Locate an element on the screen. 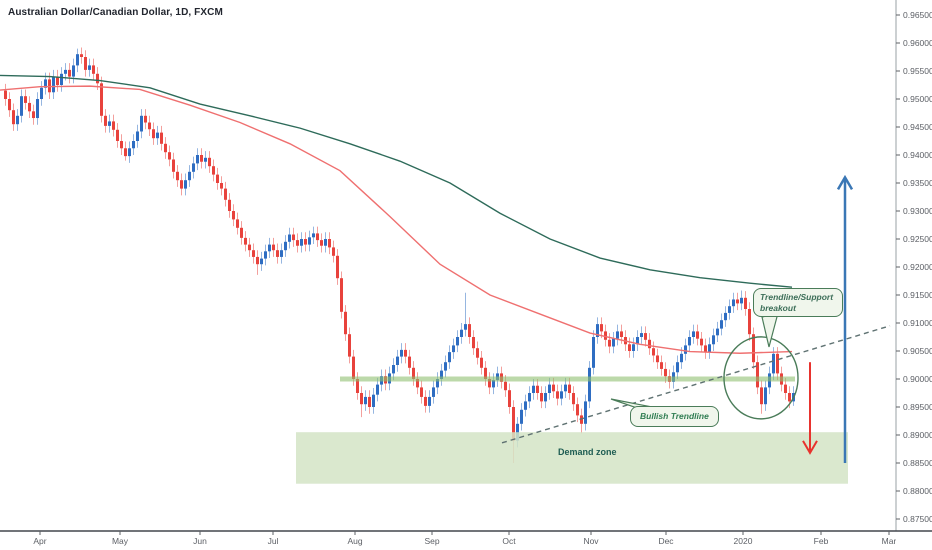 The image size is (932, 550). price-tick-label: 0.91500 is located at coordinates (917, 295).